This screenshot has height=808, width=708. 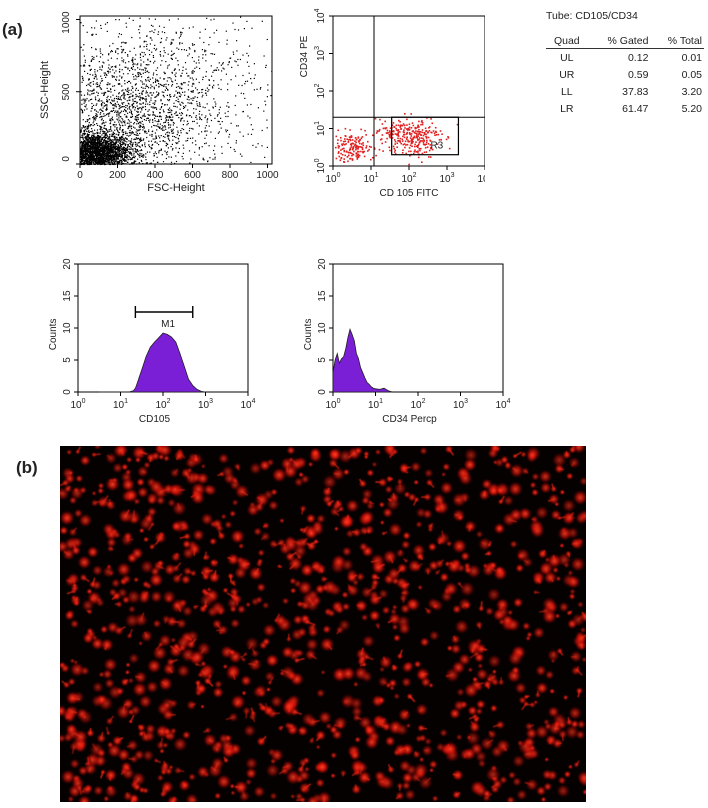 I want to click on y-tick-label: 10³, so click(x=320, y=53).